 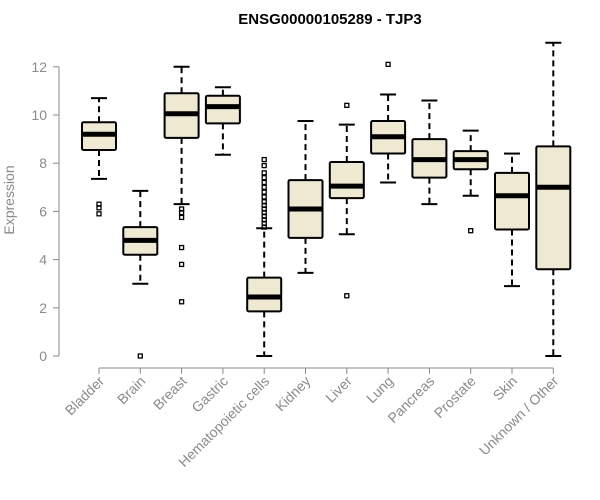 What do you see at coordinates (512, 201) in the screenshot?
I see `box-skin` at bounding box center [512, 201].